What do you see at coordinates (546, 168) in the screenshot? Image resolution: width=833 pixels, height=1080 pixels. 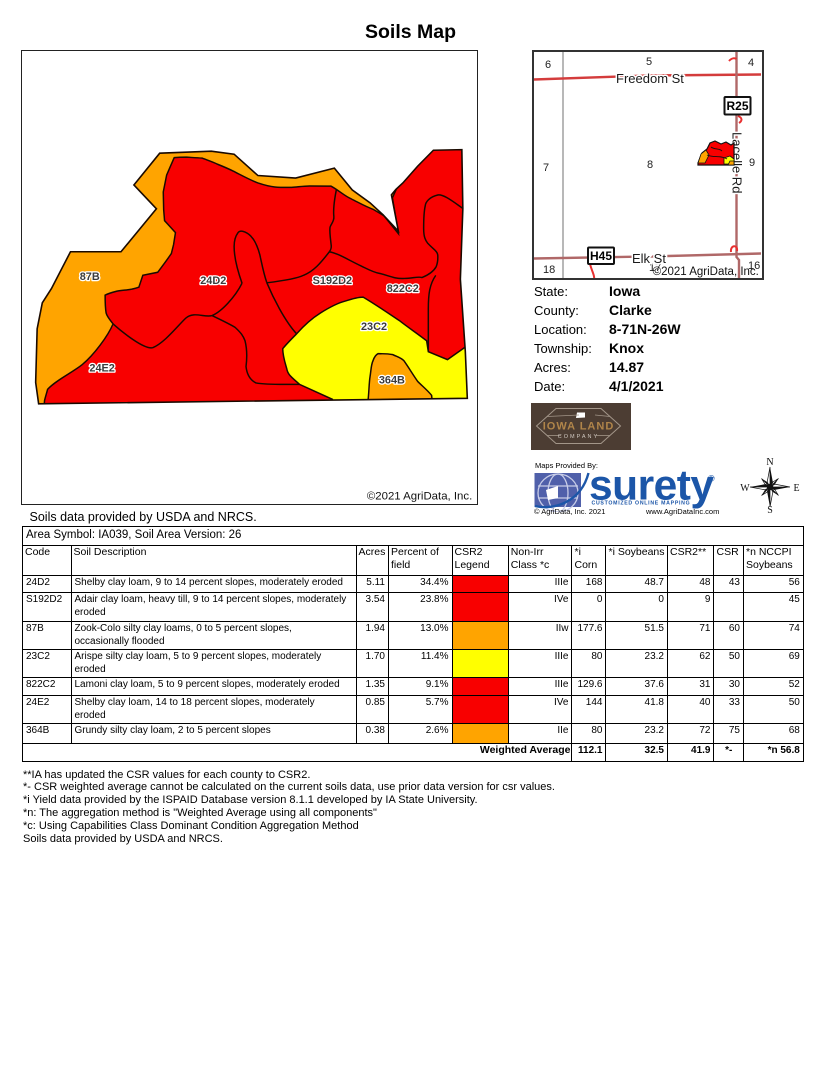 I see `svg-text: 7` at bounding box center [546, 168].